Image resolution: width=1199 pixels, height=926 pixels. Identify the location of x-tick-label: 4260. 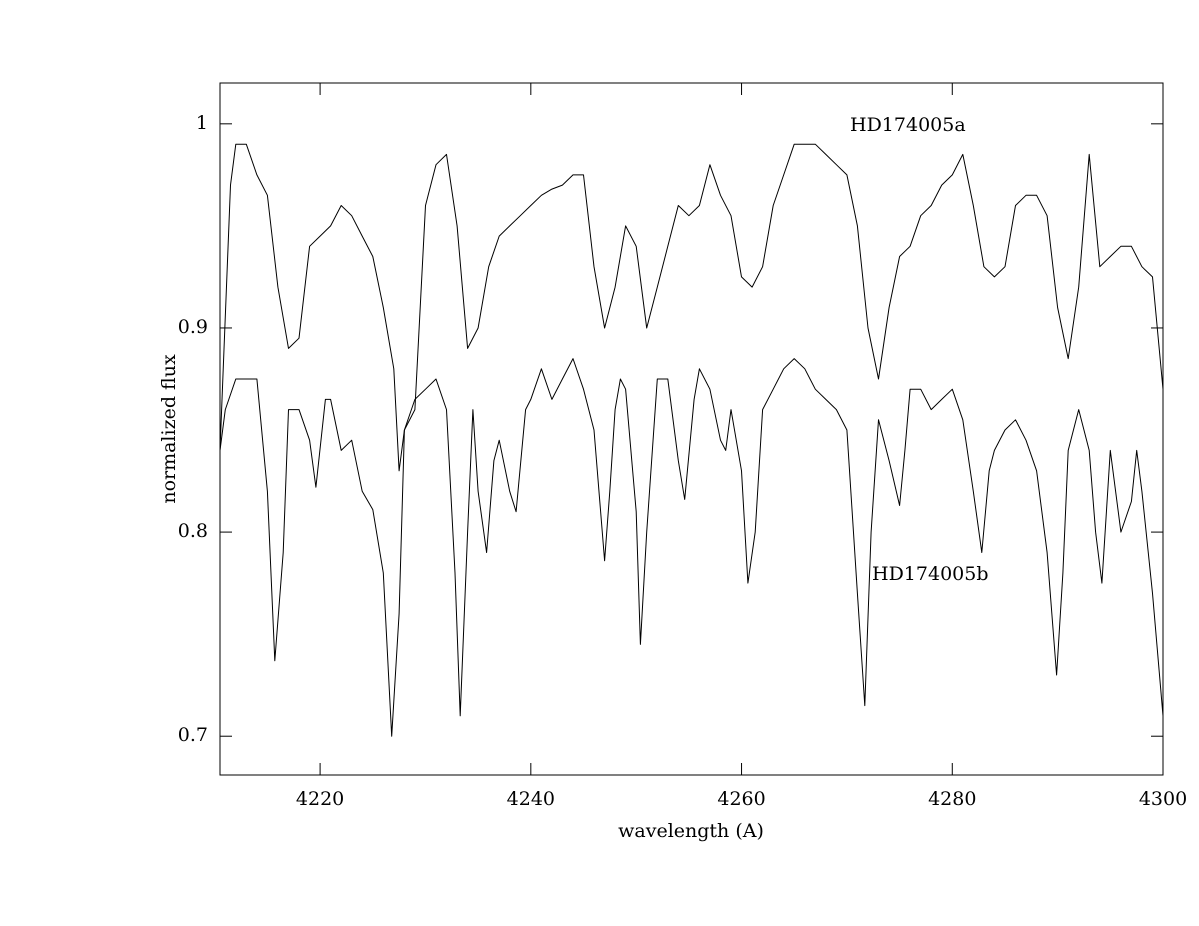
(741, 799).